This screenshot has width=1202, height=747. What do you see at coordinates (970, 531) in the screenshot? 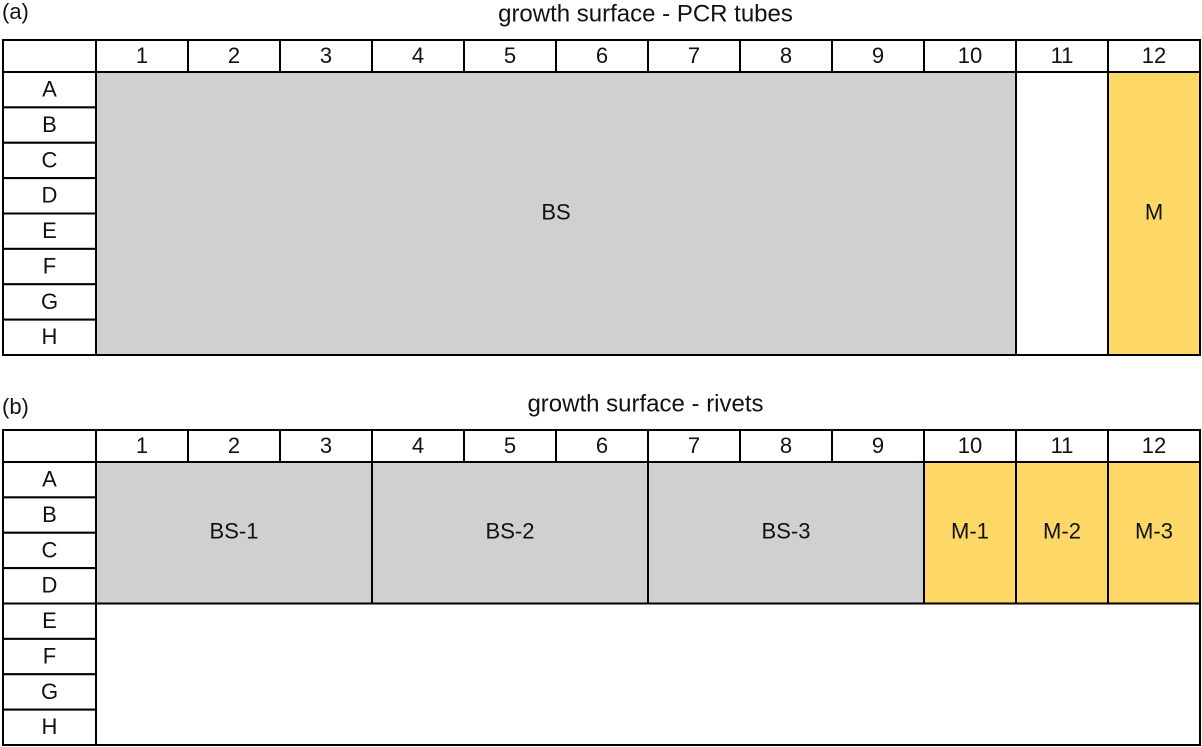
I see `region-label: M-1` at bounding box center [970, 531].